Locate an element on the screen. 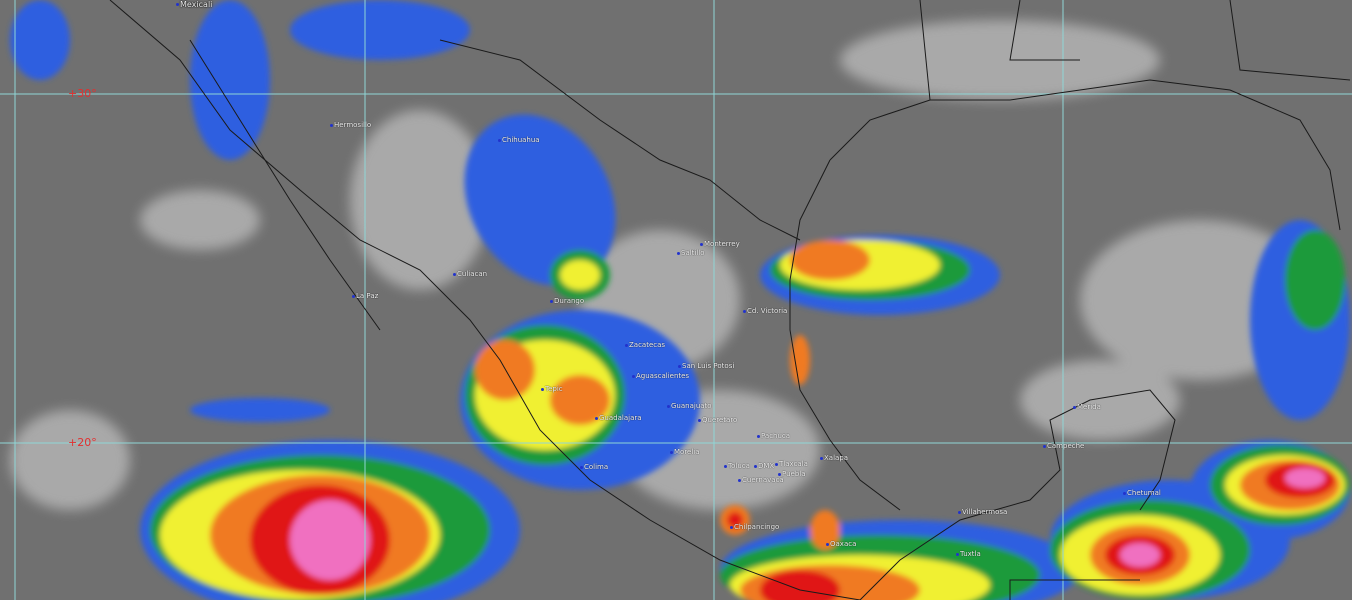  city-label: San Luis Potosi is located at coordinates (706, 366).